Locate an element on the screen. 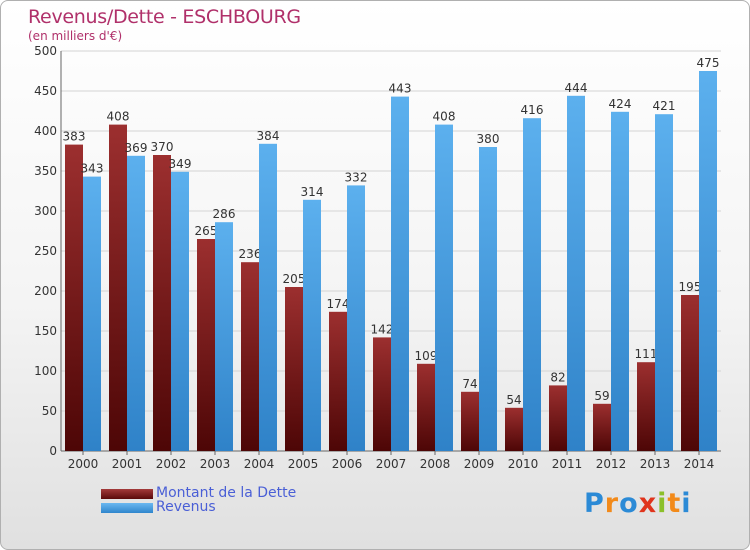 This screenshot has height=550, width=750. bar-revenus-2007 is located at coordinates (400, 273).